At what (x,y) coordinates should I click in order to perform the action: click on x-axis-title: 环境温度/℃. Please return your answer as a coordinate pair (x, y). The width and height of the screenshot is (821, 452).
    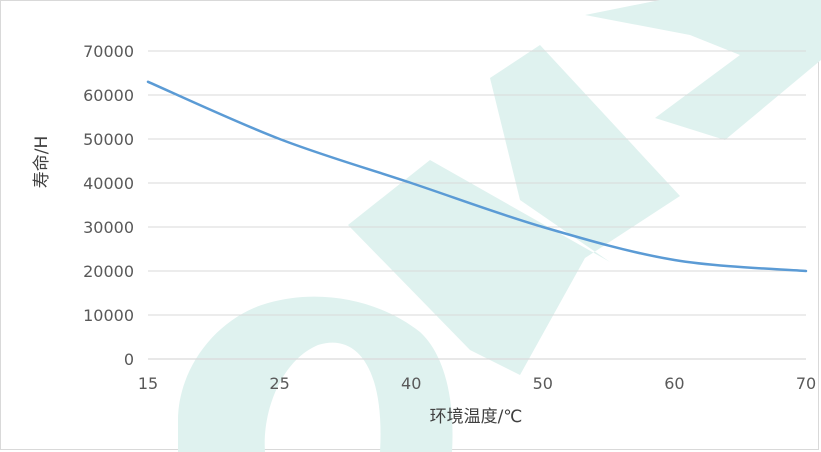
    Looking at the image, I should click on (476, 417).